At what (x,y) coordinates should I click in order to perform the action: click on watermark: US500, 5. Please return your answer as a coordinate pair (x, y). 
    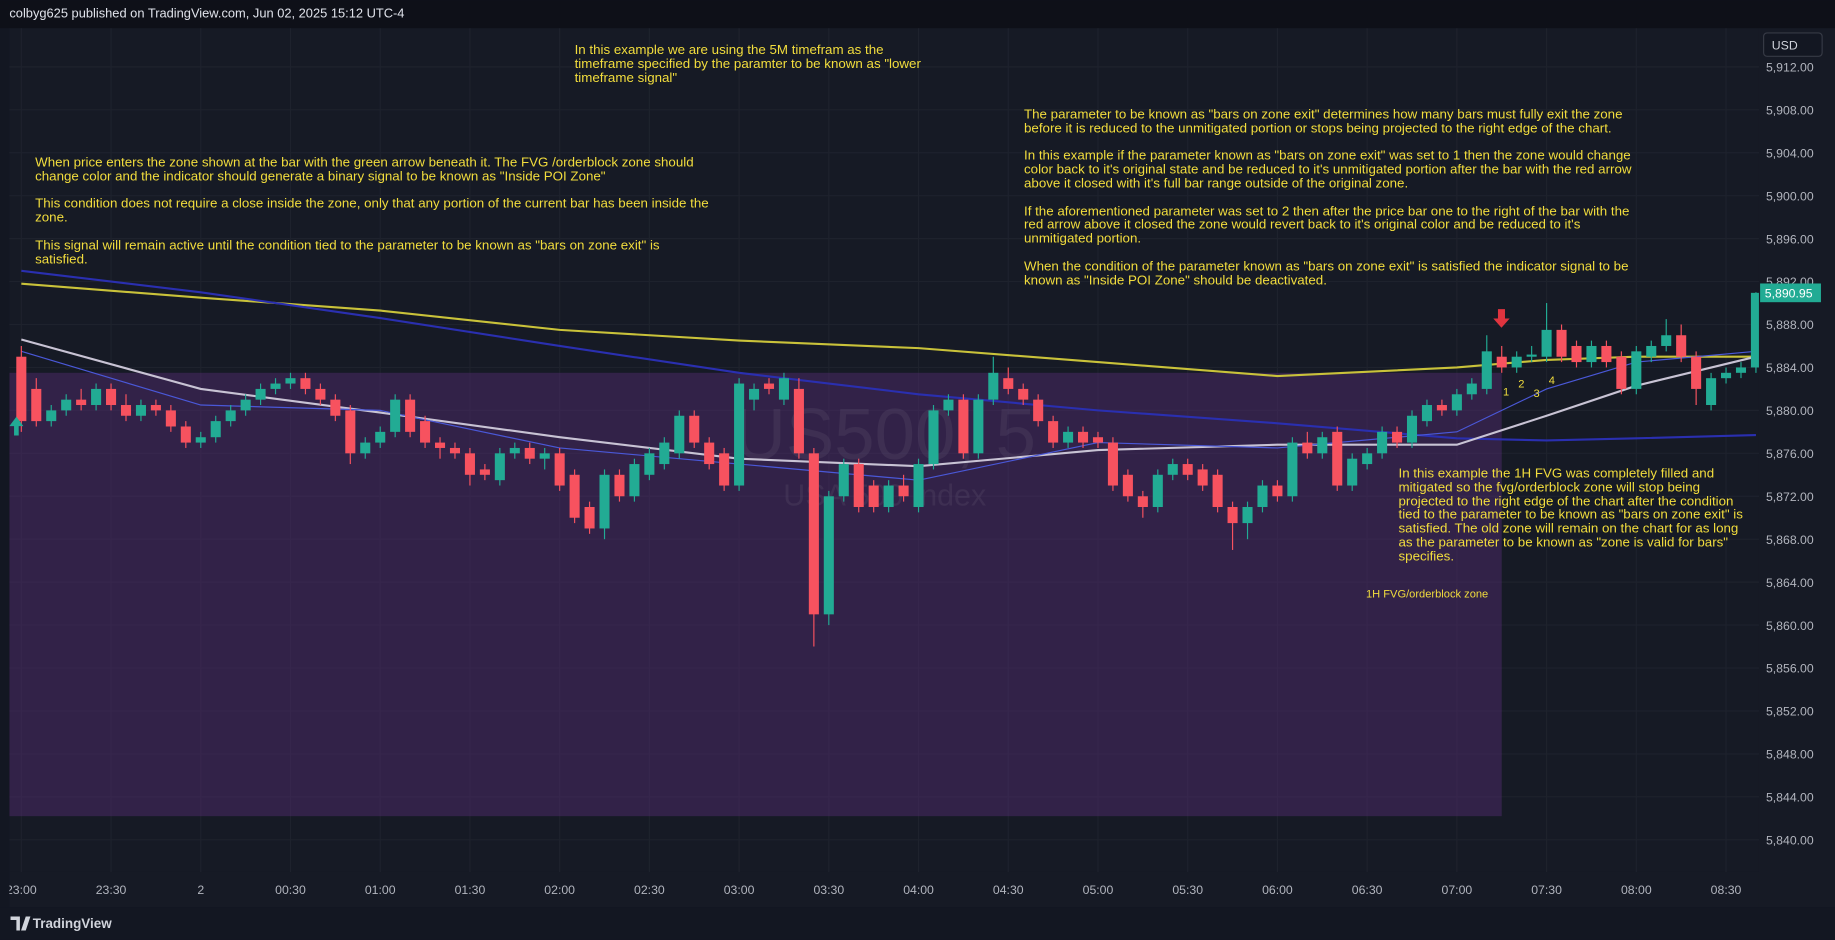
    Looking at the image, I should click on (884, 434).